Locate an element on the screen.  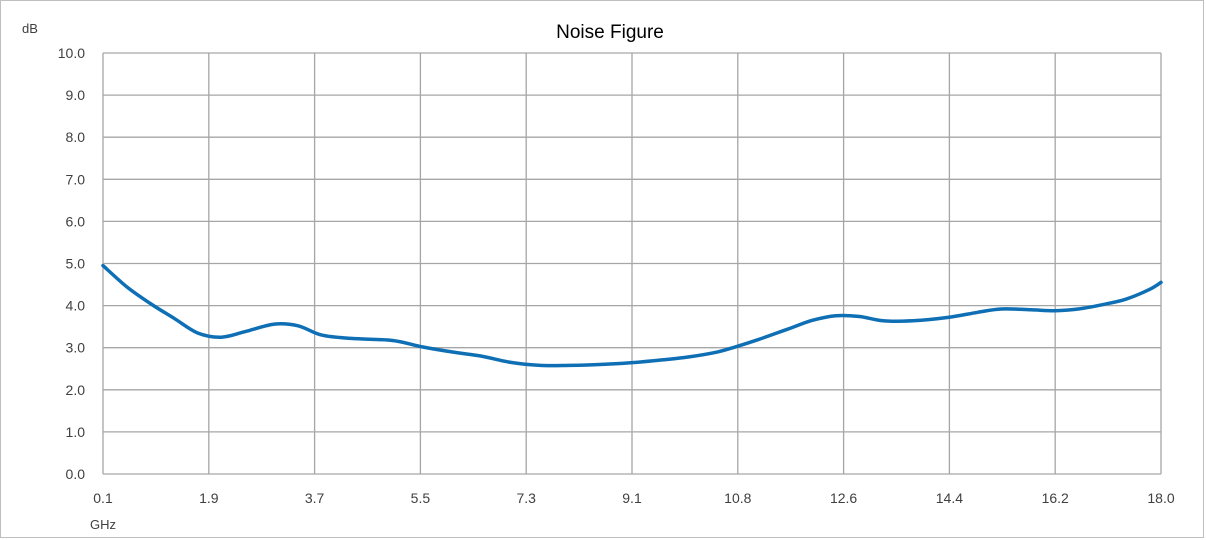
x-tick-label: 16.2 is located at coordinates (1055, 498).